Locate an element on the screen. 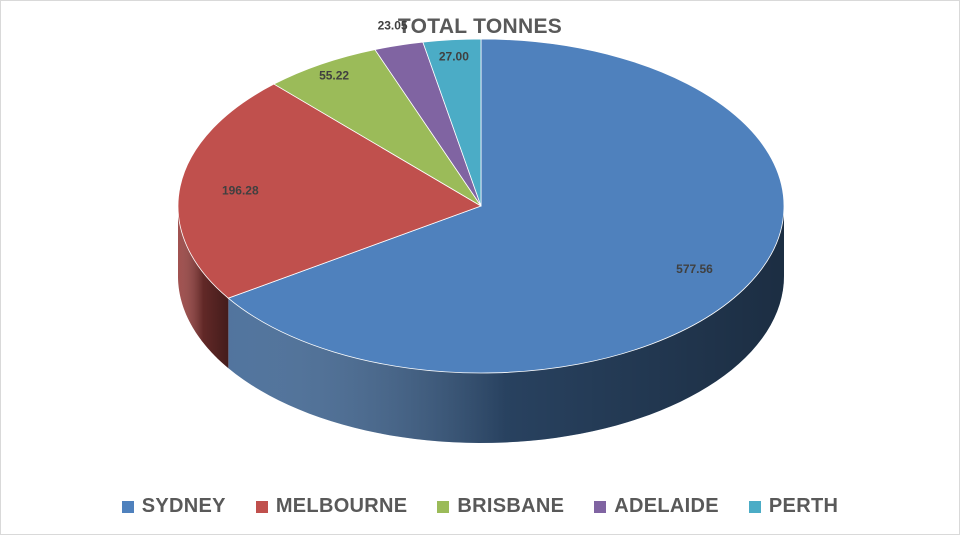  data-label-perth: 27.00 is located at coordinates (454, 56).